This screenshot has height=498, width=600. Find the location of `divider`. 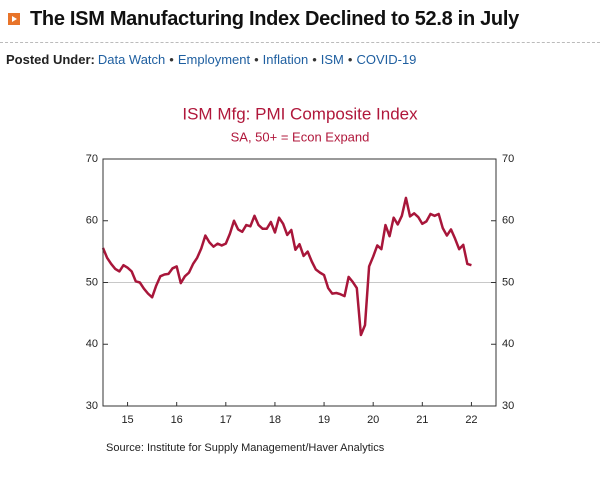

divider is located at coordinates (300, 42).